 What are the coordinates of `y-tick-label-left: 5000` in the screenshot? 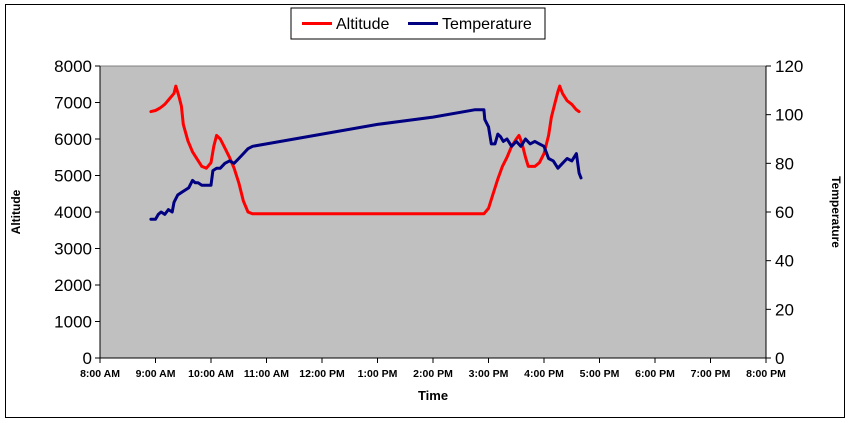 It's located at (73, 176).